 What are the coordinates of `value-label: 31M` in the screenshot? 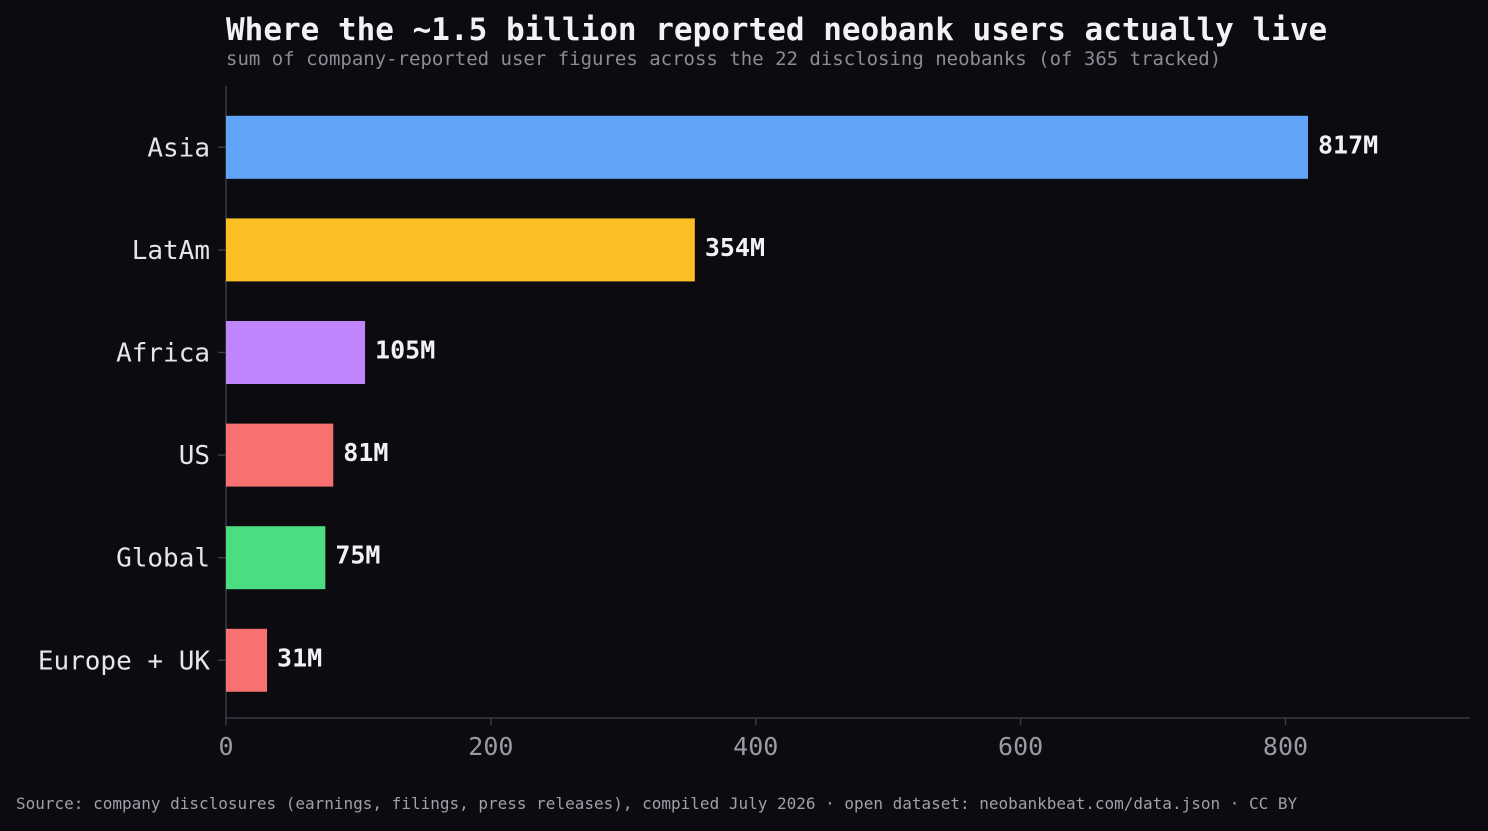 It's located at (299, 657).